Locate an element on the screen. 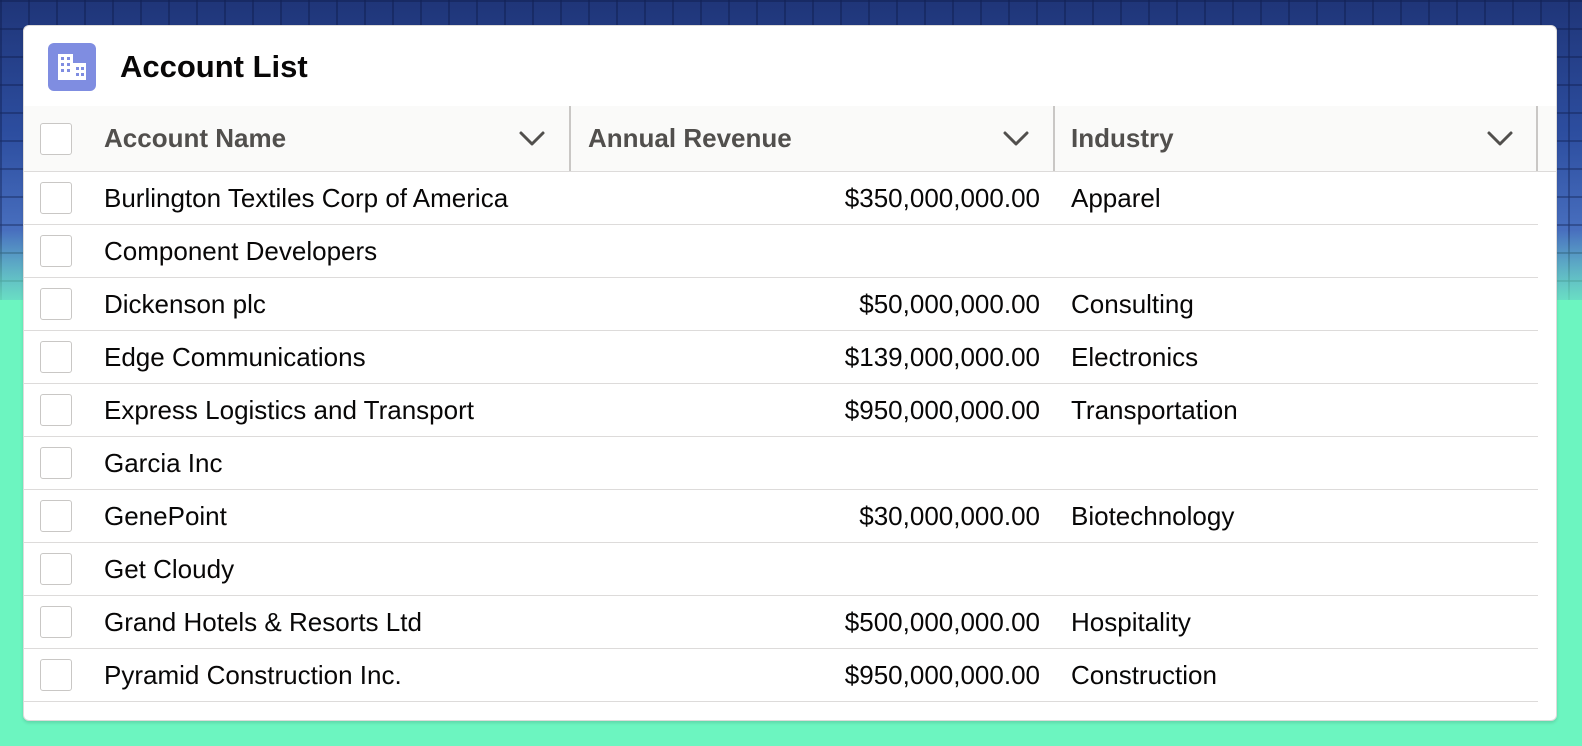 Image resolution: width=1582 pixels, height=746 pixels. industry-cell: Consulting is located at coordinates (1132, 304).